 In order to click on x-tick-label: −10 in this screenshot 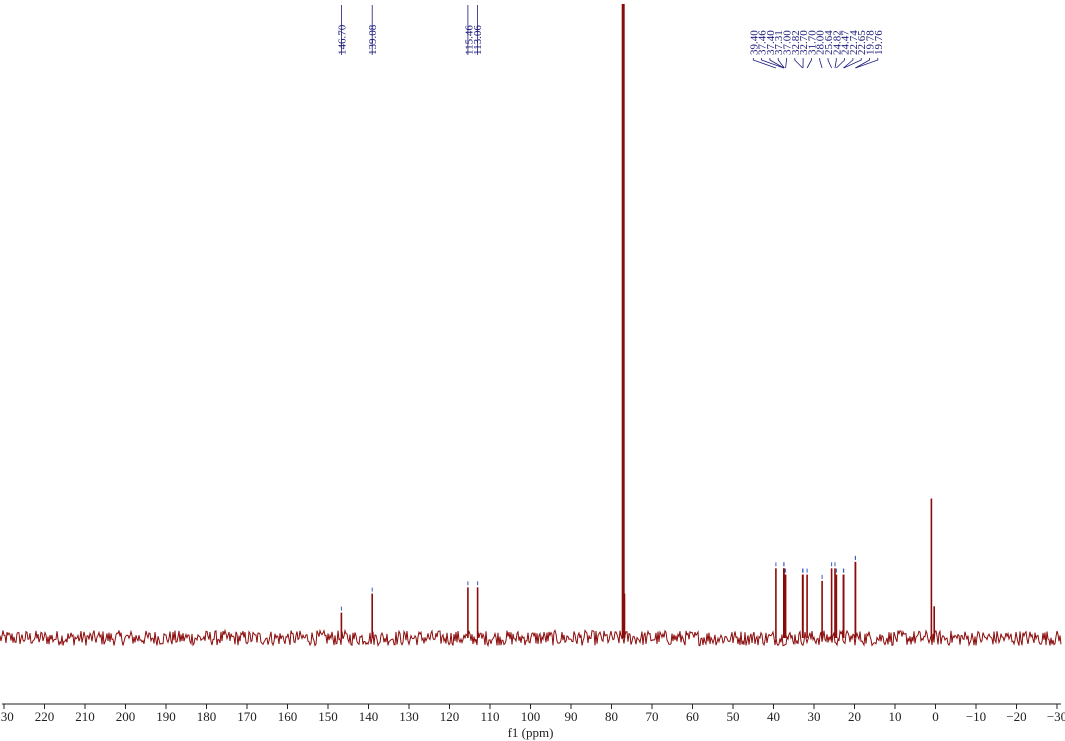, I will do `click(976, 716)`.